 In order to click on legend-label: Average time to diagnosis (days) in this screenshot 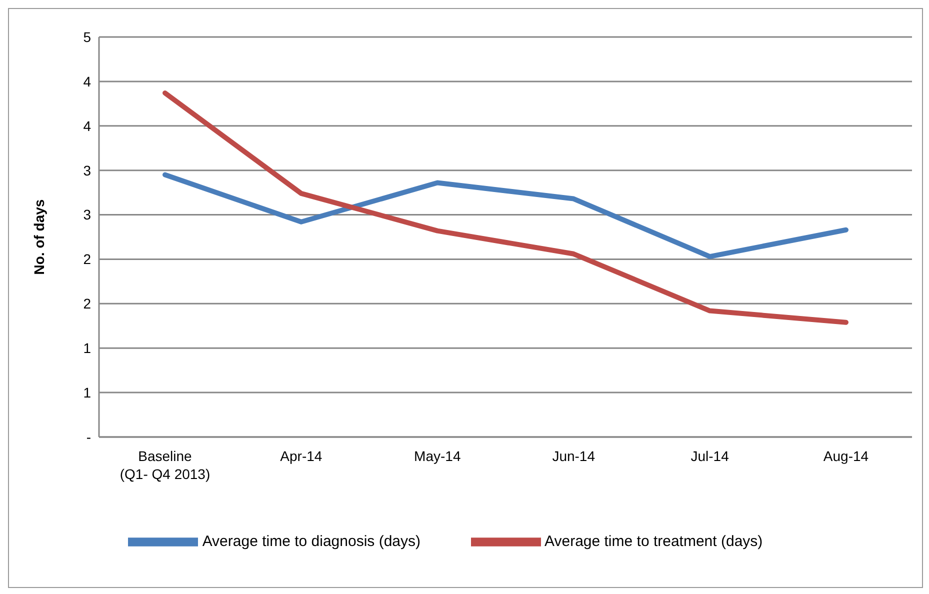, I will do `click(311, 541)`.